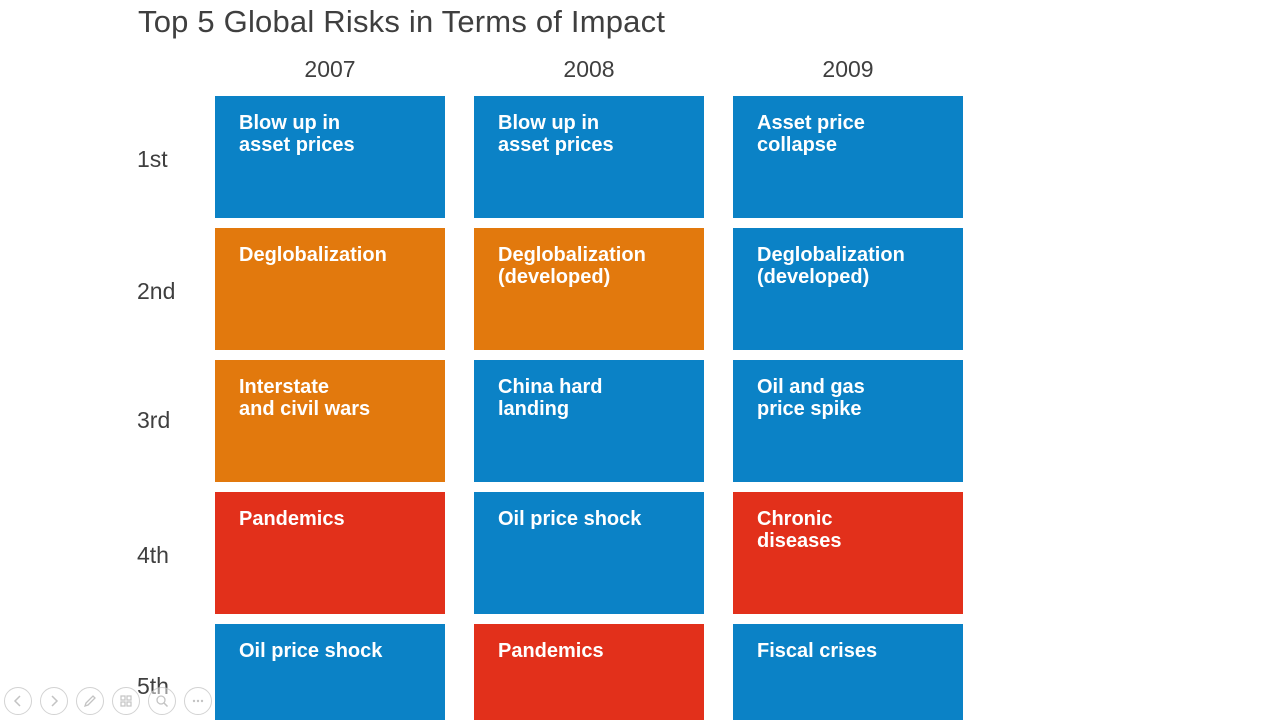  I want to click on risk-cell-2008-4th: Oil price shock, so click(589, 553).